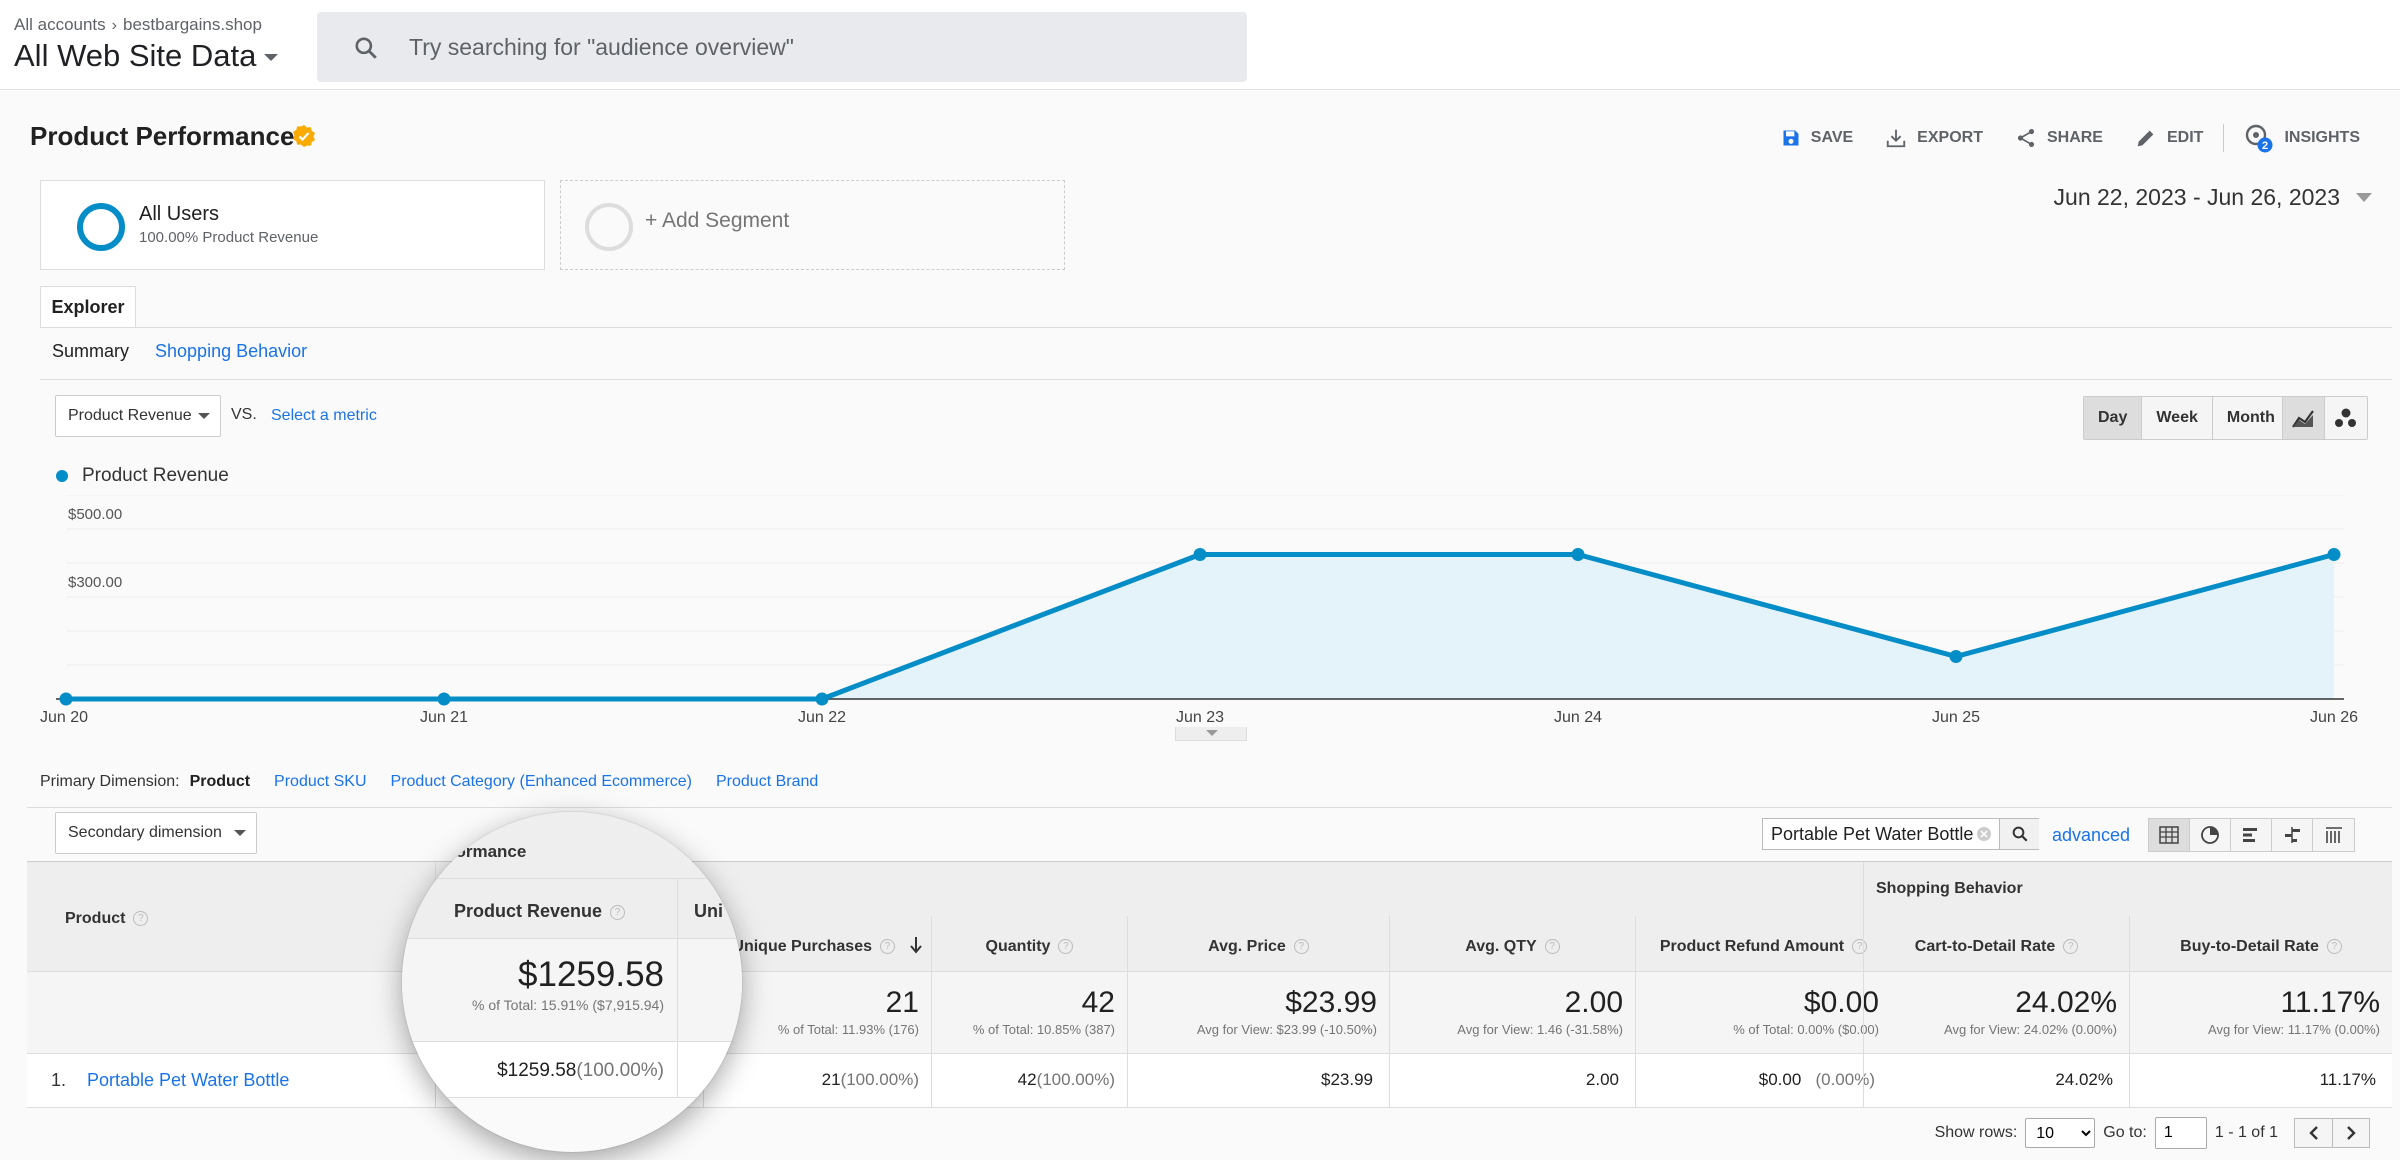 The image size is (2400, 1160). Describe the element at coordinates (444, 699) in the screenshot. I see `data-point` at that location.